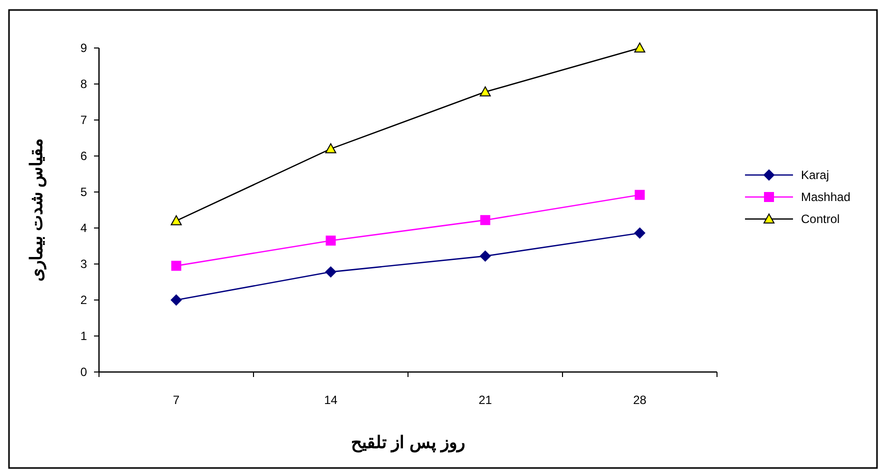  What do you see at coordinates (815, 175) in the screenshot?
I see `legend-label: Karaj` at bounding box center [815, 175].